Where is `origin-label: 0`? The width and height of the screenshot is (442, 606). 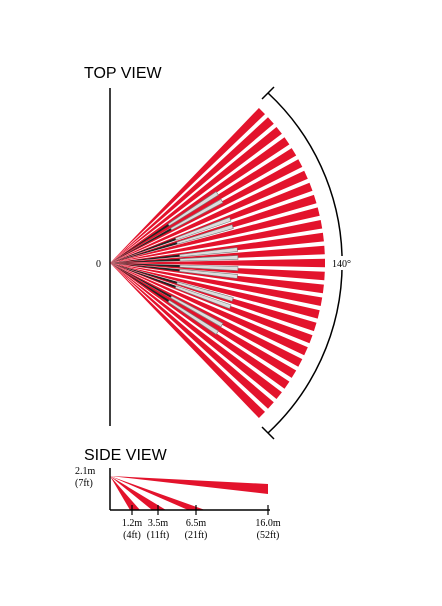
origin-label: 0 is located at coordinates (98, 264).